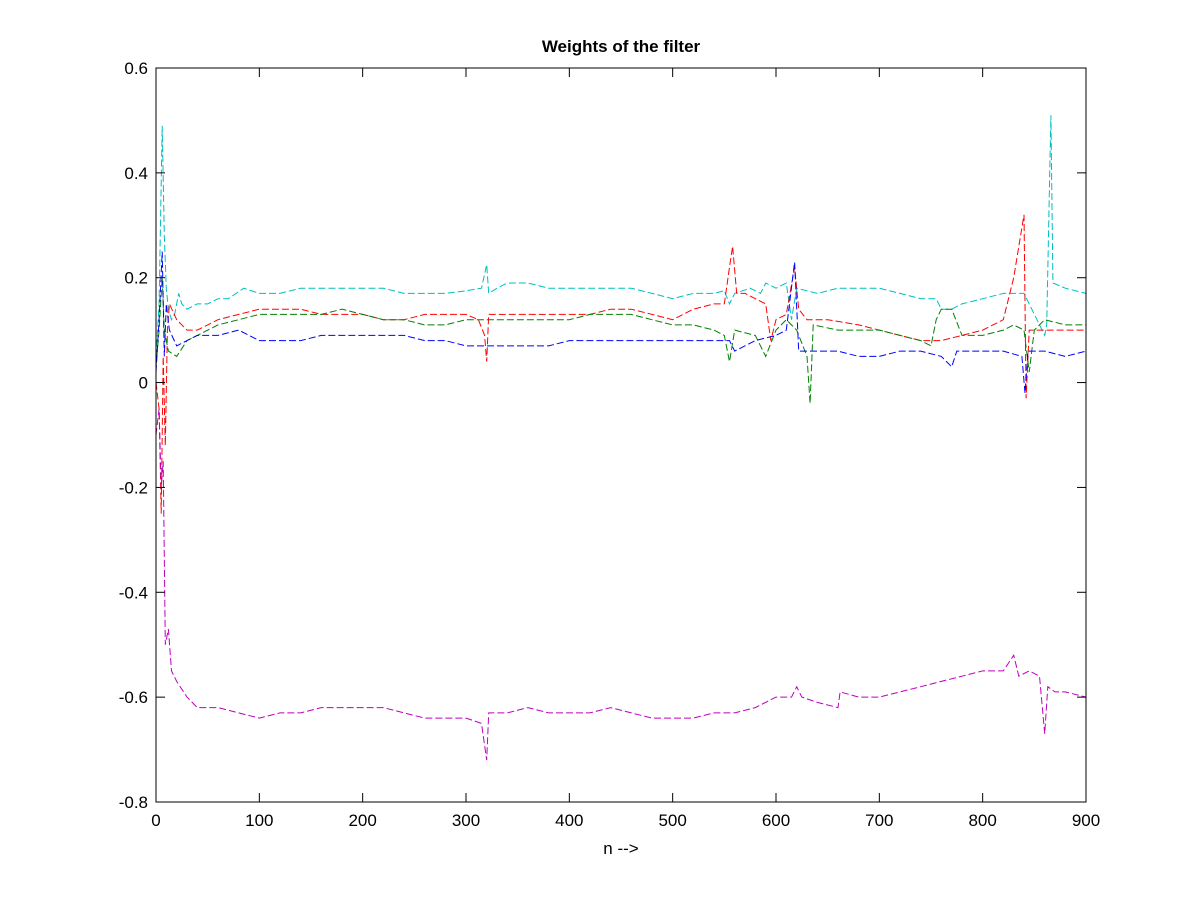 This screenshot has width=1200, height=900. I want to click on x-tick-label: 700, so click(879, 820).